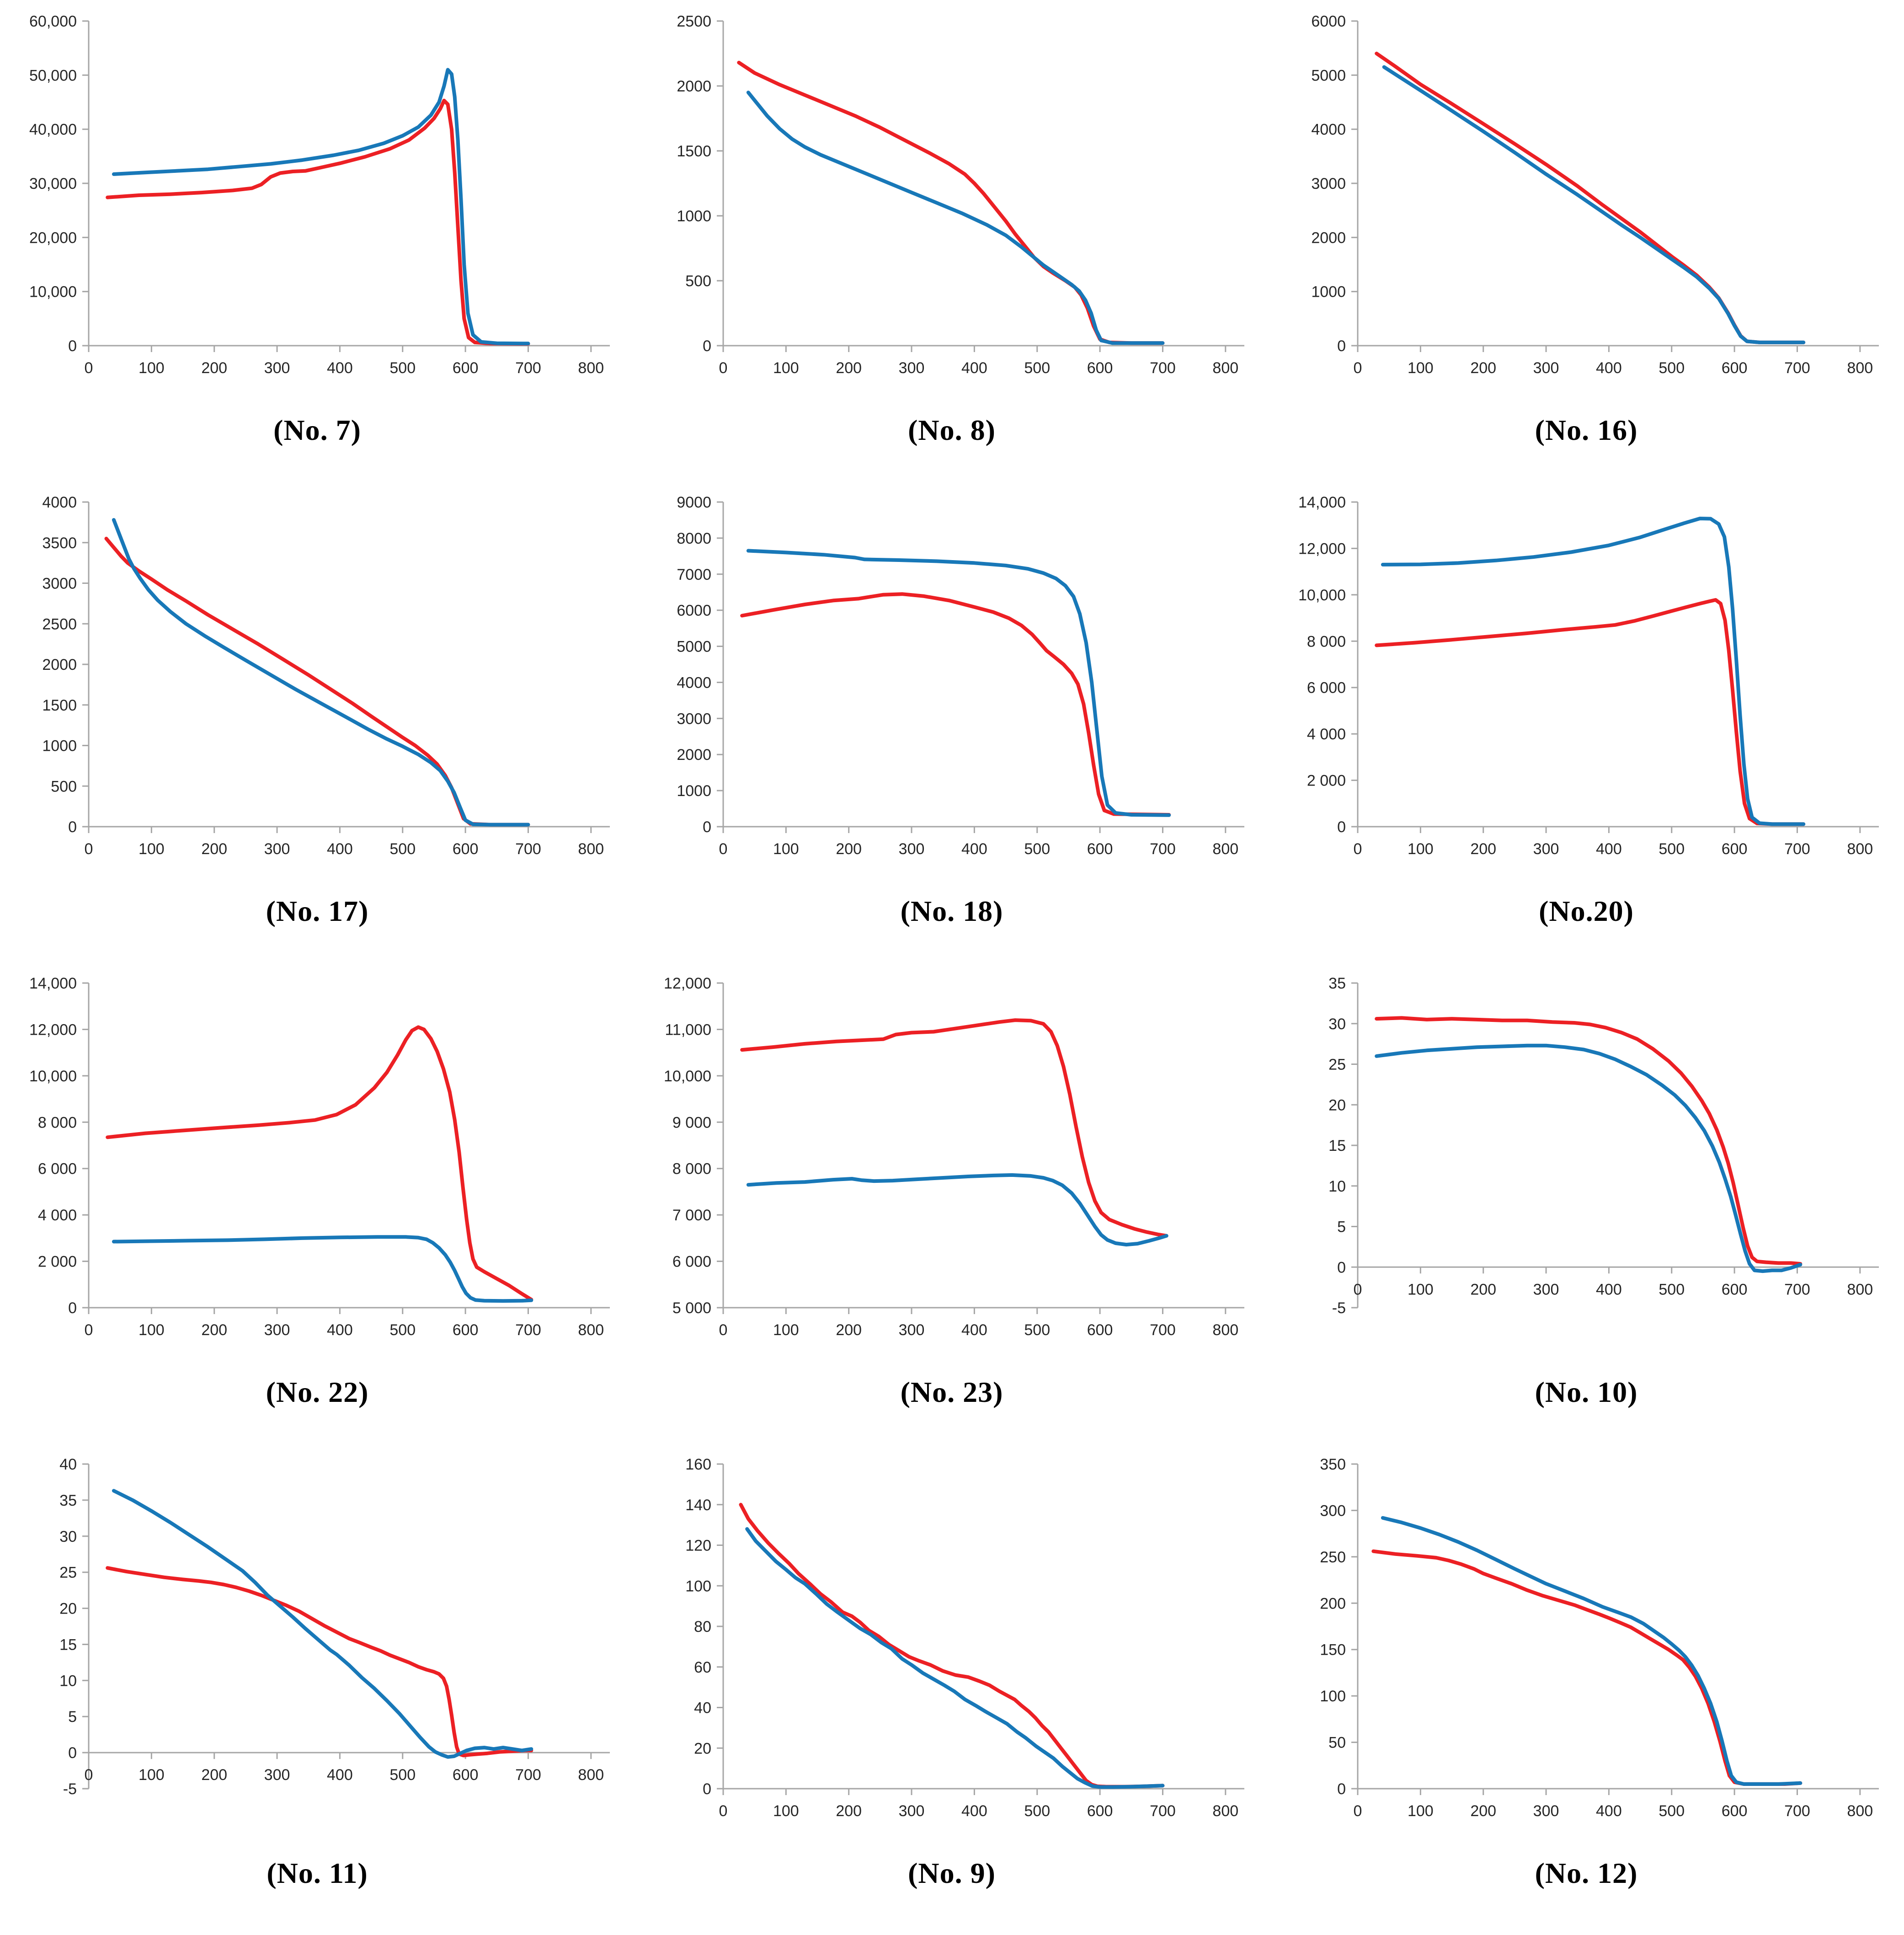 Image resolution: width=1904 pixels, height=1935 pixels. I want to click on y-tick-label: 50, so click(1337, 1743).